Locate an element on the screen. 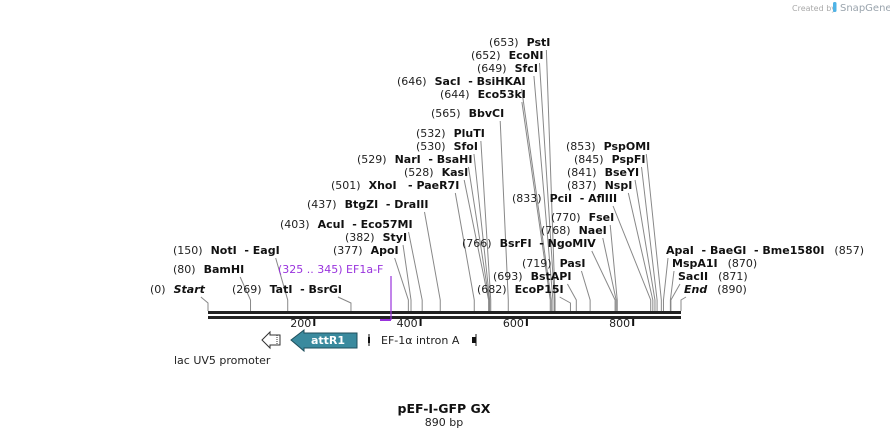 Image resolution: width=890 pixels, height=438 pixels. site-position: (150) is located at coordinates (188, 250).